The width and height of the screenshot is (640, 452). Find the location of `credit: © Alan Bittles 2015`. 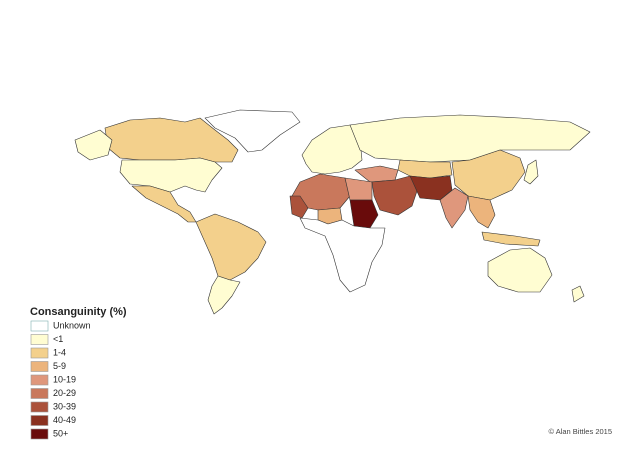

credit: © Alan Bittles 2015 is located at coordinates (580, 431).